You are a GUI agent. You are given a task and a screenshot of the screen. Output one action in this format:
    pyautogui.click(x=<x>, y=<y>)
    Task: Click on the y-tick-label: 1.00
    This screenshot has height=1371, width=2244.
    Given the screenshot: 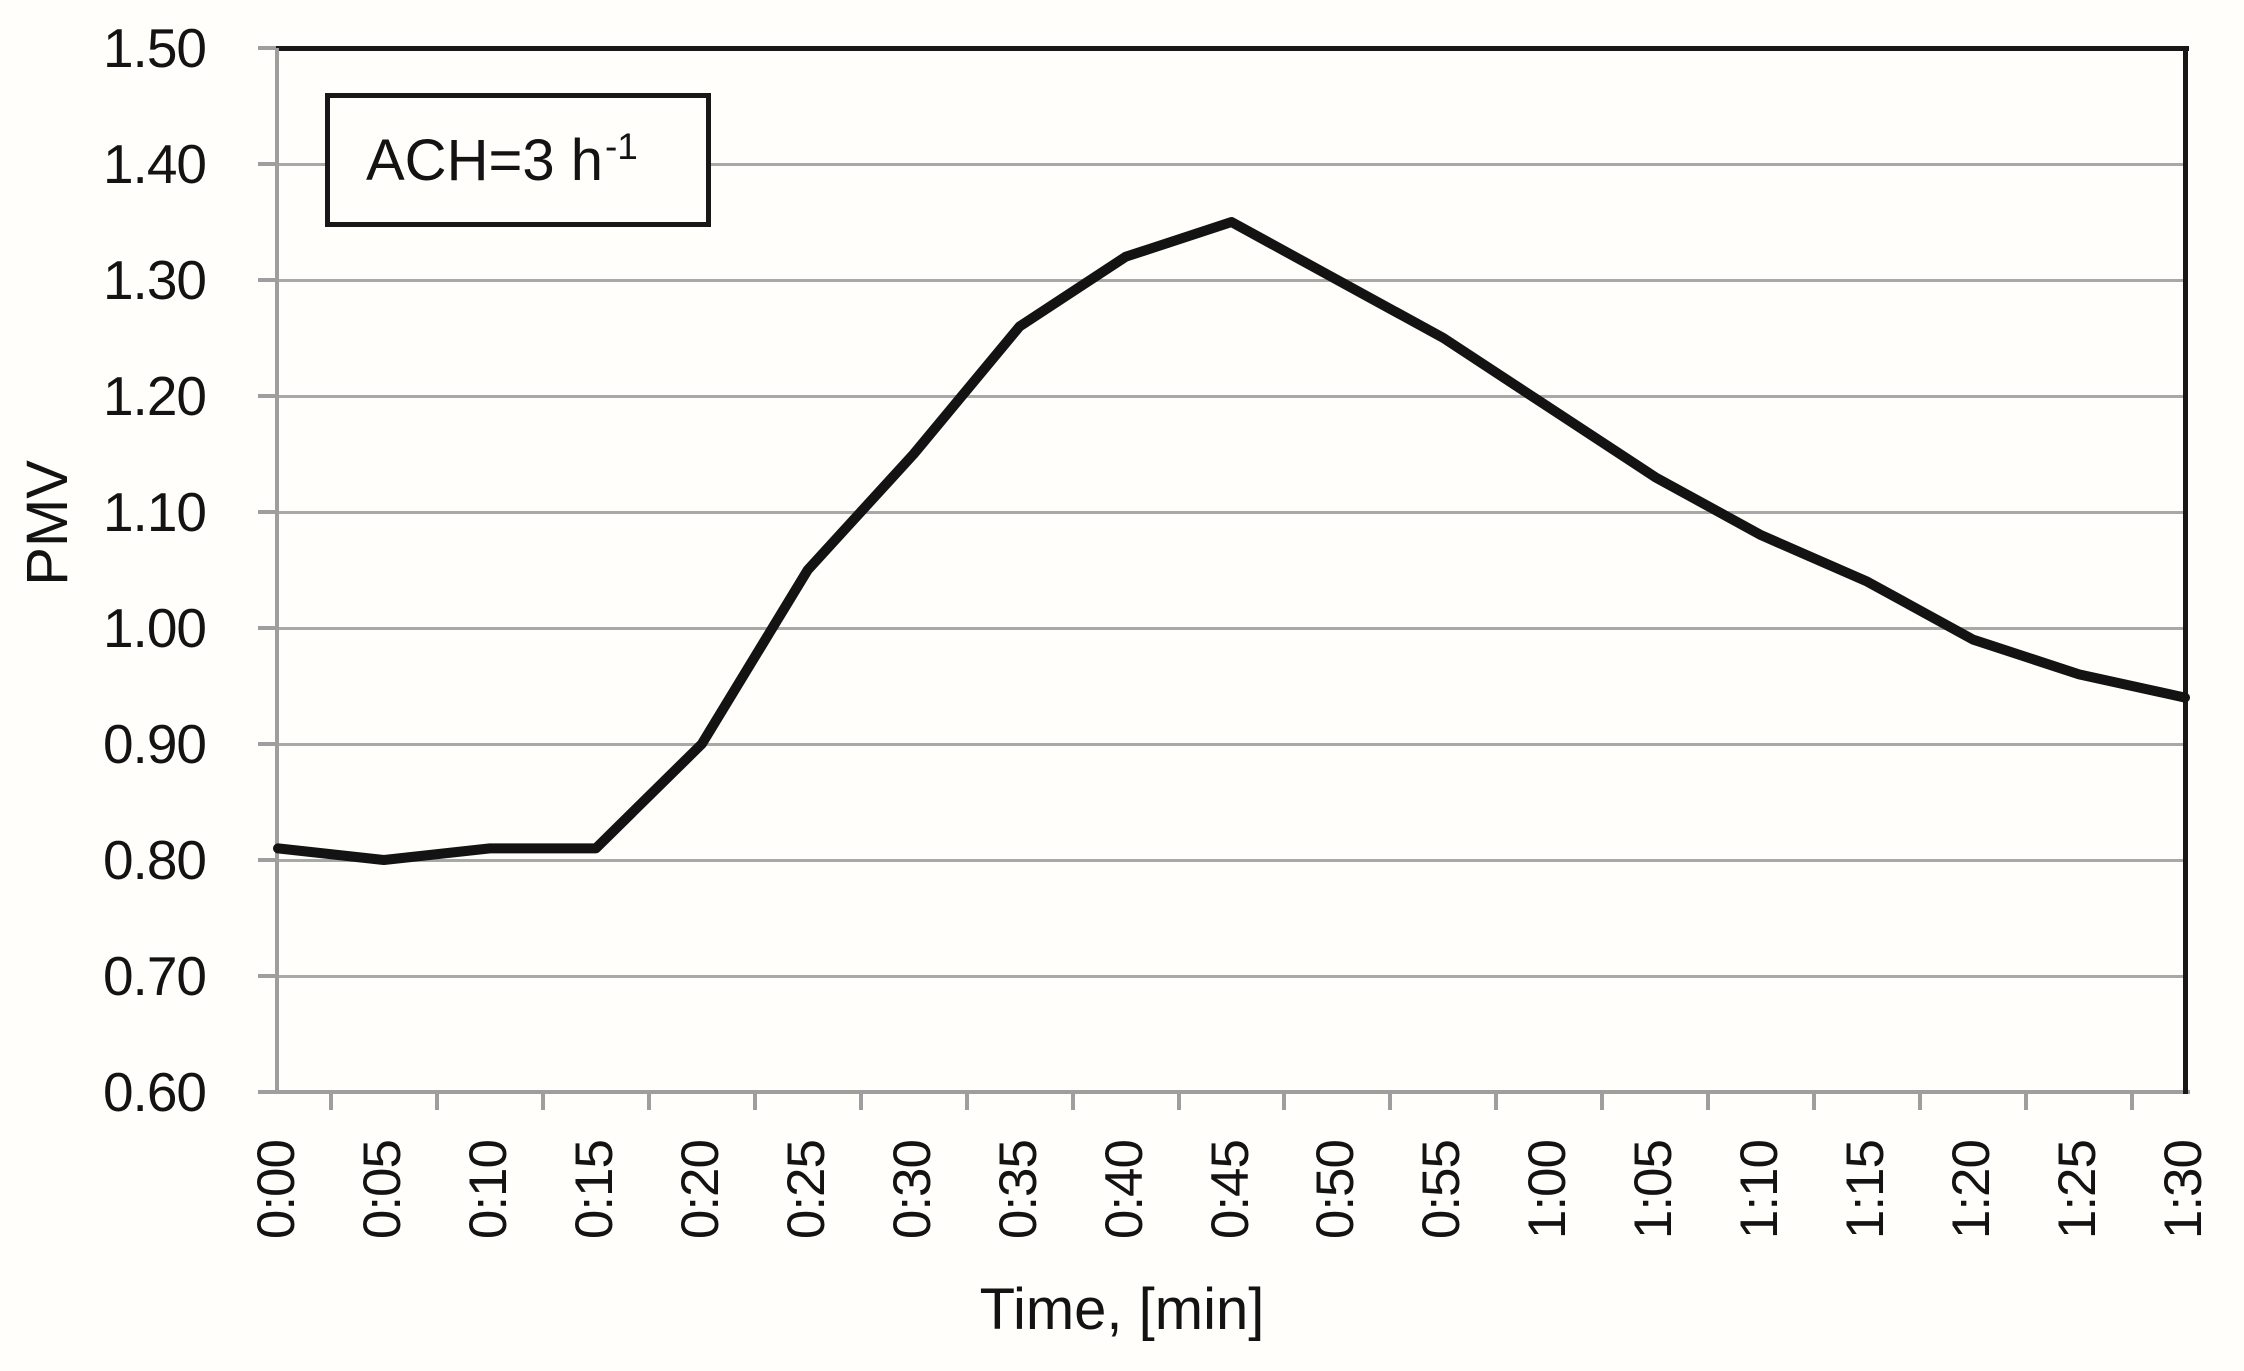 What is the action you would take?
    pyautogui.click(x=154, y=628)
    